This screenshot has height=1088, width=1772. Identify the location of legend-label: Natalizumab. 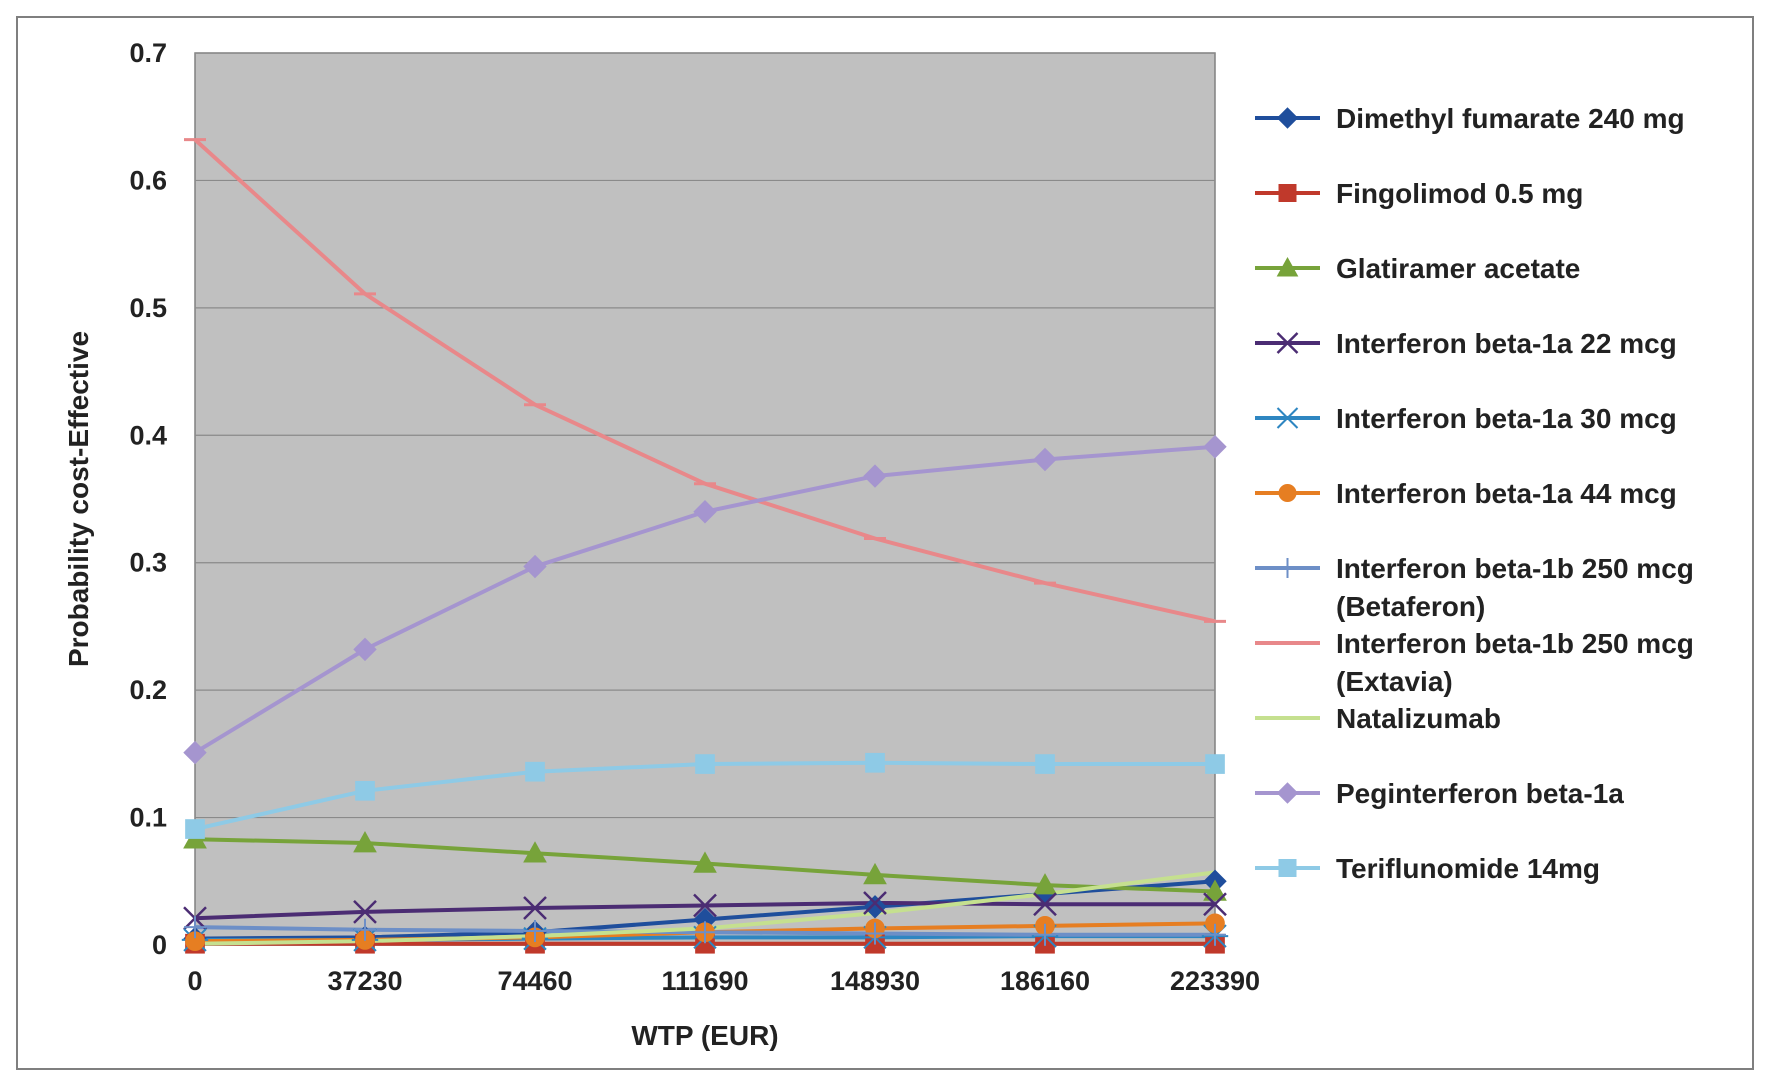
(1418, 718).